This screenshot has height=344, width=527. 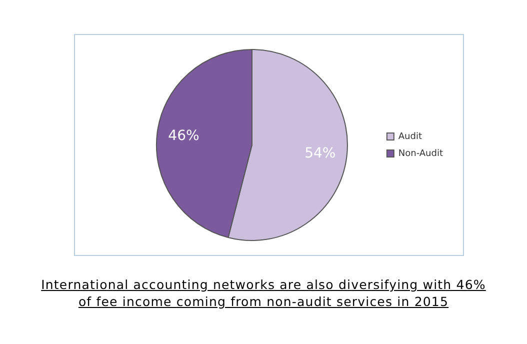 I want to click on data-label: 46%, so click(x=184, y=136).